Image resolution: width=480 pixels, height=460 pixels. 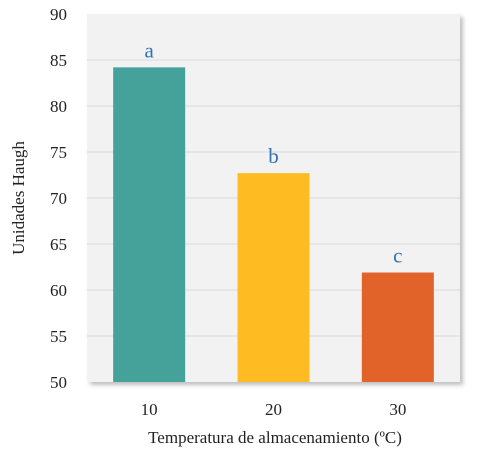 What do you see at coordinates (397, 409) in the screenshot?
I see `x-tick-label: 30` at bounding box center [397, 409].